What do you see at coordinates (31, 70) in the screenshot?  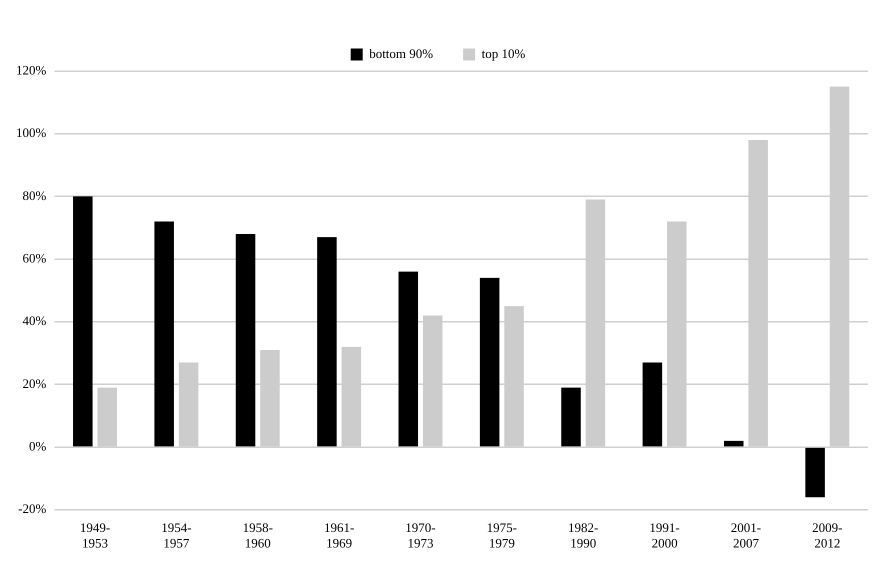 I see `y-tick-label: 120%` at bounding box center [31, 70].